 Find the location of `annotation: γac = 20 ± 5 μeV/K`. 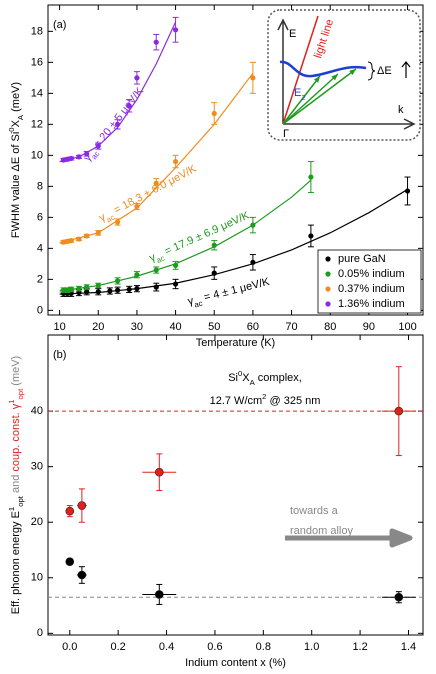

annotation: γac = 20 ± 5 μeV/K is located at coordinates (114, 125).